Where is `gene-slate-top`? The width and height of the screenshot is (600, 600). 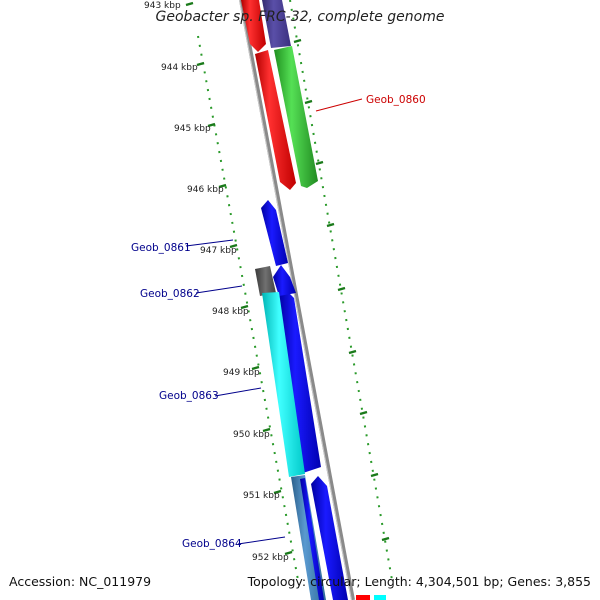 gene-slate-top is located at coordinates (276, 24).